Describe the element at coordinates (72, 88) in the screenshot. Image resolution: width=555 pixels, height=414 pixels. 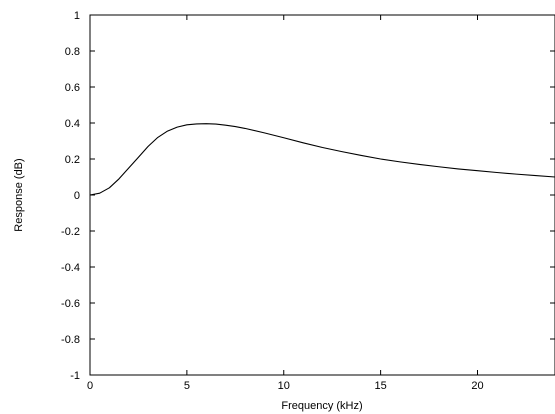
I see `y-tick-label: 0.6` at that location.